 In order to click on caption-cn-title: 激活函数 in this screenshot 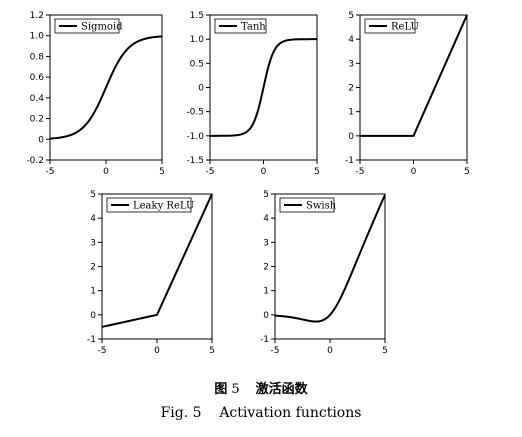, I will do `click(281, 389)`.